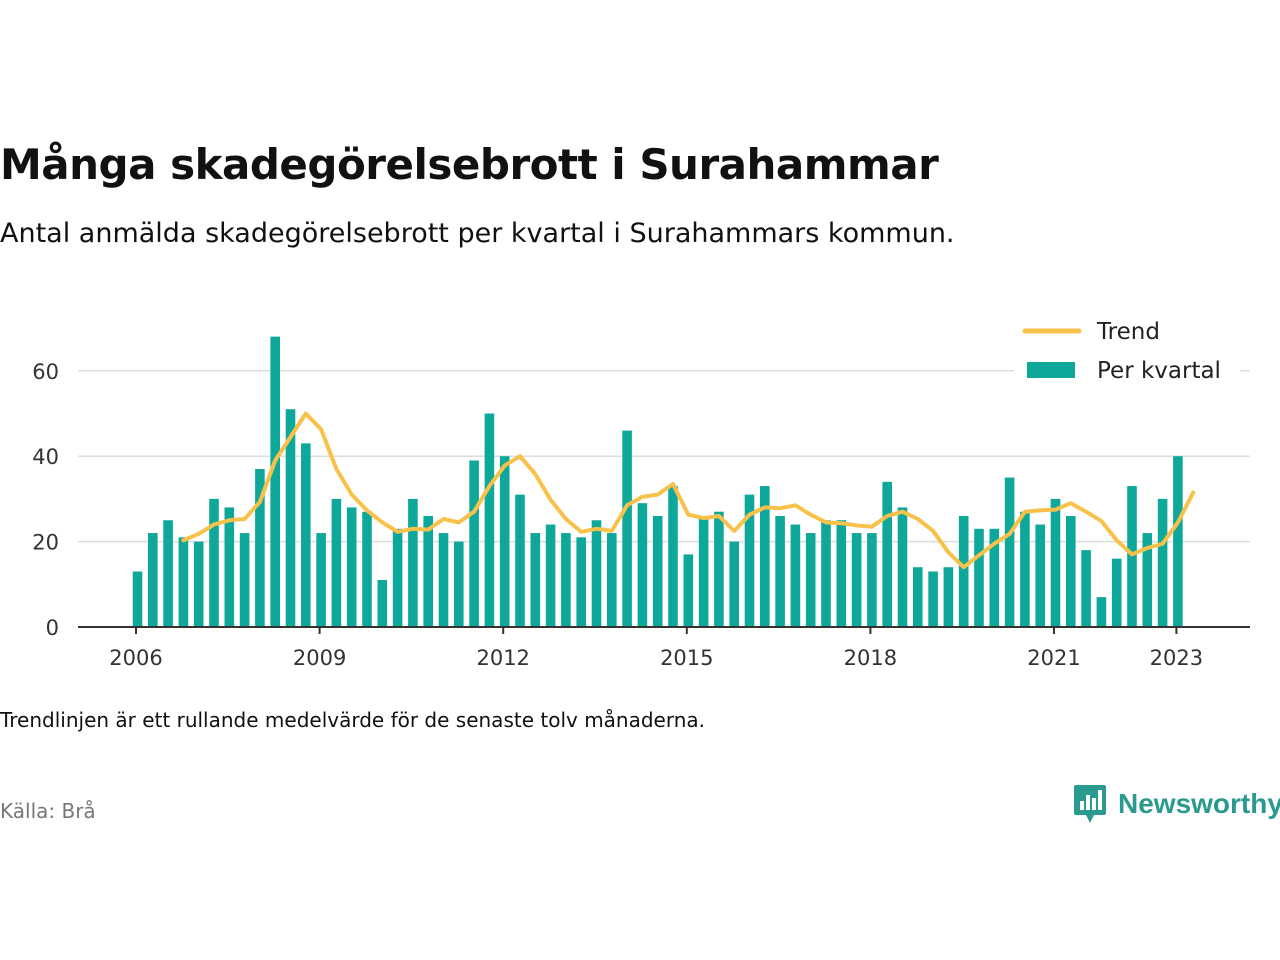  What do you see at coordinates (45, 457) in the screenshot?
I see `y-tick-label: 40` at bounding box center [45, 457].